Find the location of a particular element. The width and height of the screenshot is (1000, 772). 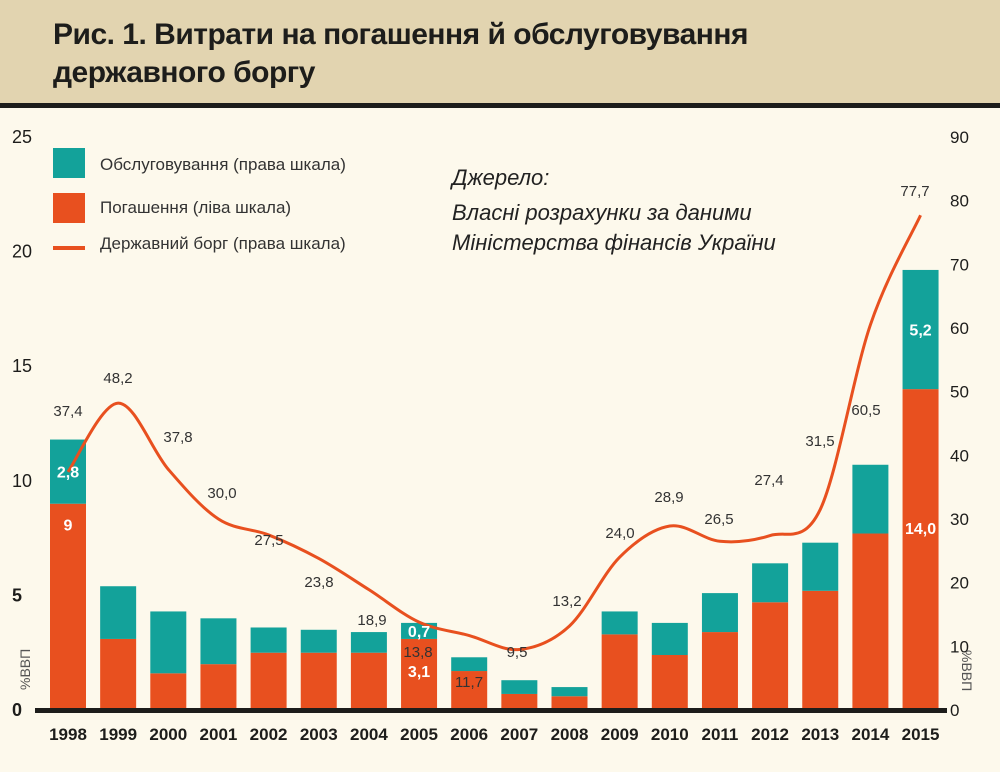

x-tick-label: 2013 is located at coordinates (820, 734).